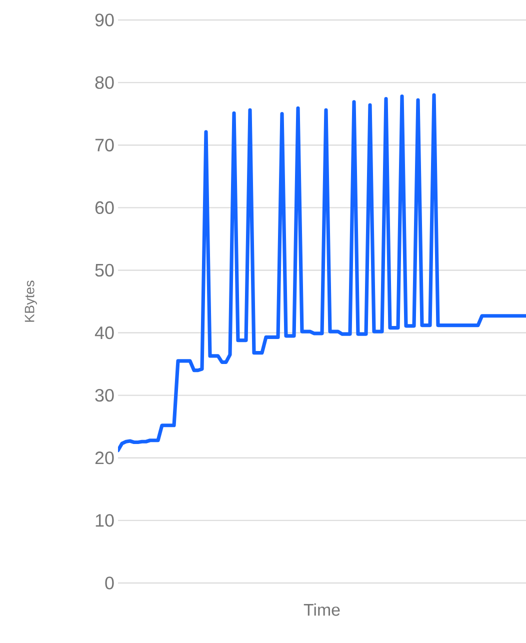 This screenshot has width=526, height=643. I want to click on y-tick-label: 80, so click(104, 82).